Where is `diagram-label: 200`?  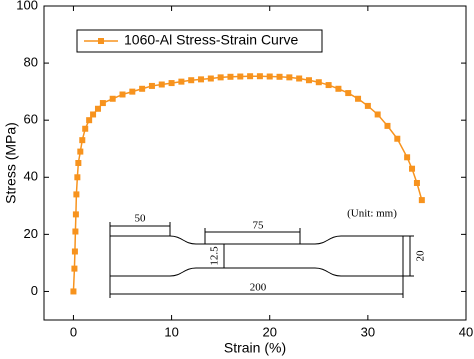
diagram-label: 200 is located at coordinates (258, 288).